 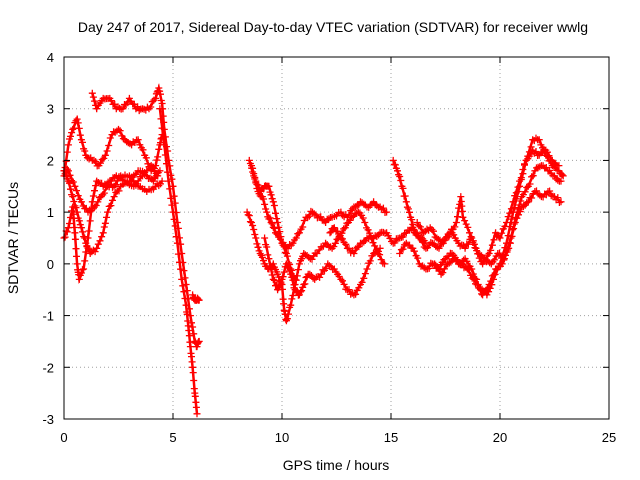 What do you see at coordinates (50, 264) in the screenshot?
I see `y-tick-label: 0` at bounding box center [50, 264].